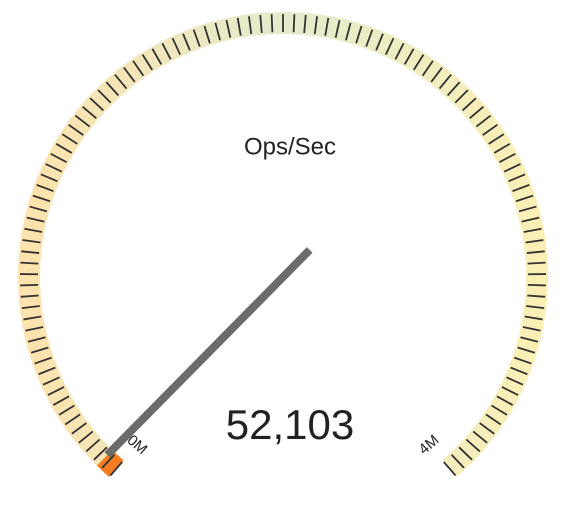 The width and height of the screenshot is (567, 513). I want to click on chart-title: Ops/Sec, so click(290, 146).